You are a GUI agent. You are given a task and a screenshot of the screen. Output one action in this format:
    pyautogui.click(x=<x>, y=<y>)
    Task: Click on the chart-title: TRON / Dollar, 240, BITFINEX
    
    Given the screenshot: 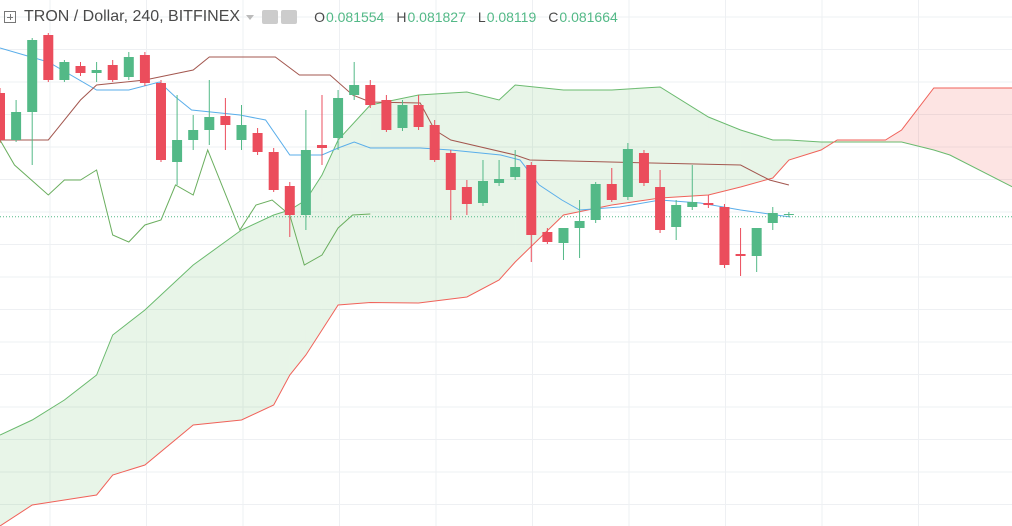 What is the action you would take?
    pyautogui.click(x=132, y=16)
    